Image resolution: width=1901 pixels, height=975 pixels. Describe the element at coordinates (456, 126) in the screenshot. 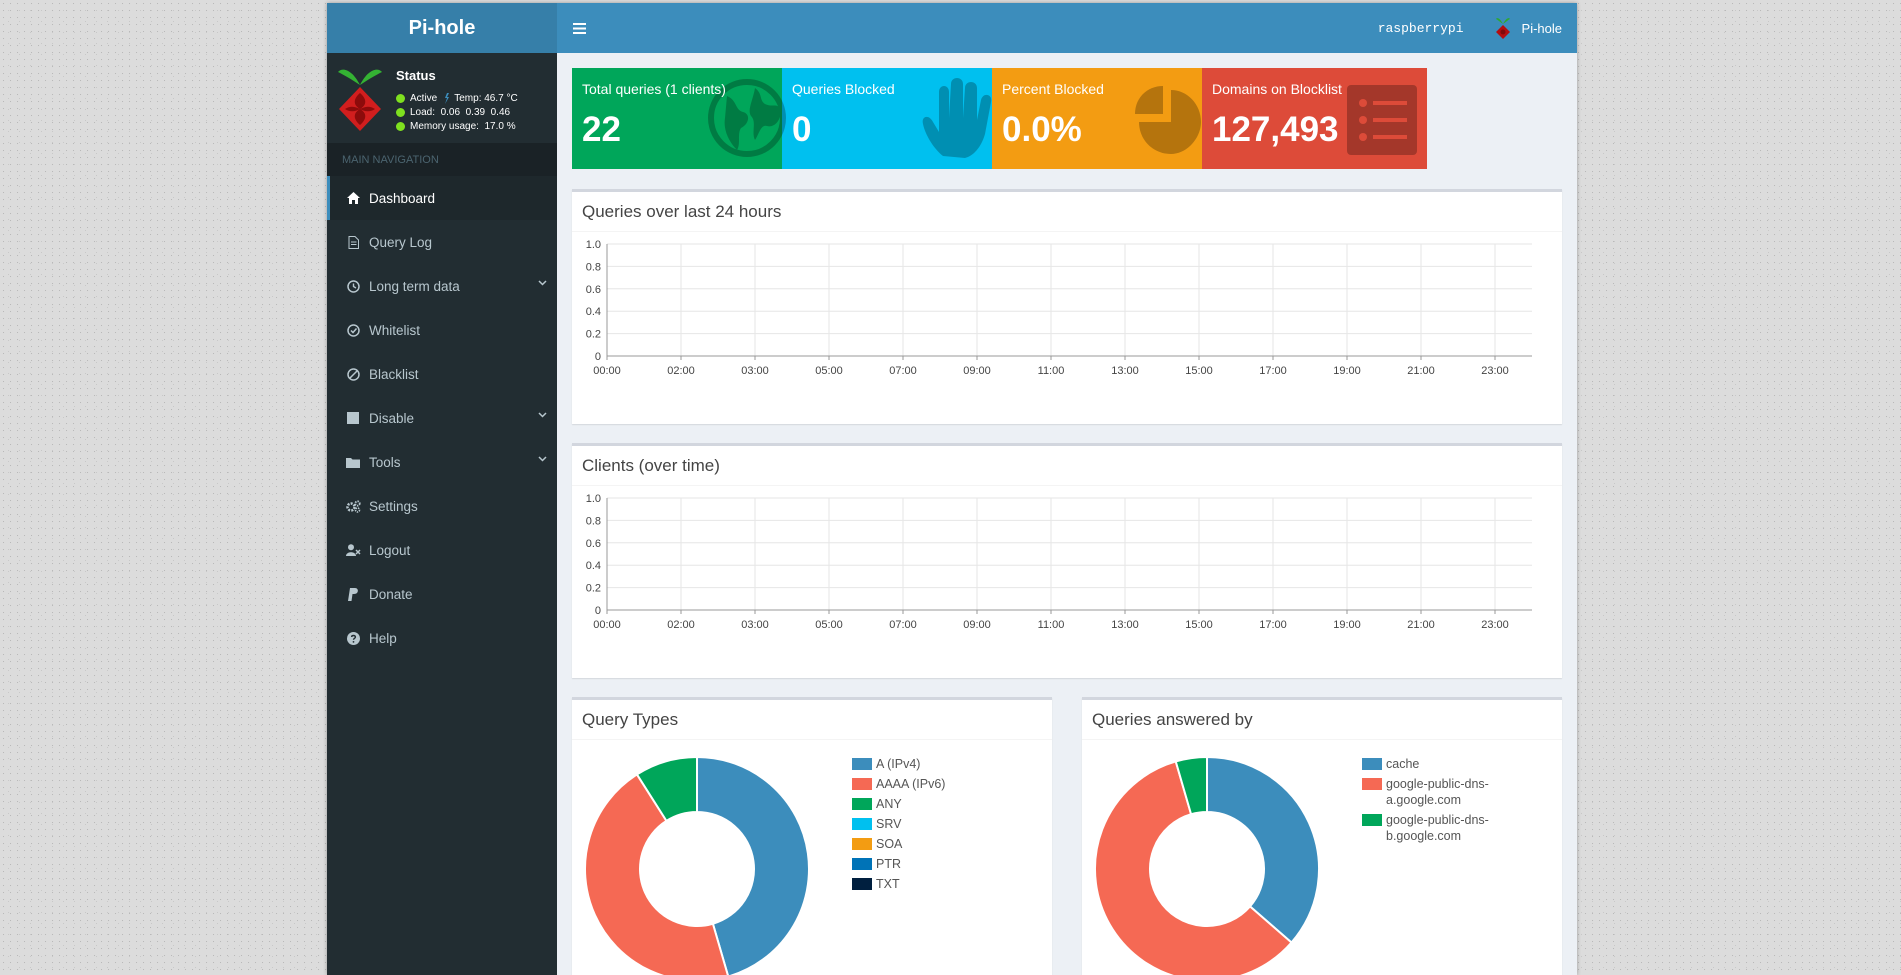

I see `status-memory-line: Memory usage: 17.0 %` at that location.